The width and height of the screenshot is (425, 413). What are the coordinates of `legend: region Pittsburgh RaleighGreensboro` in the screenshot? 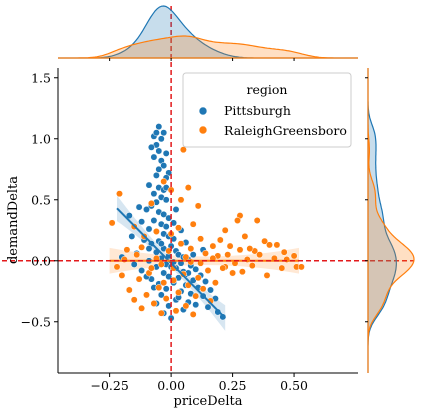 It's located at (267, 110).